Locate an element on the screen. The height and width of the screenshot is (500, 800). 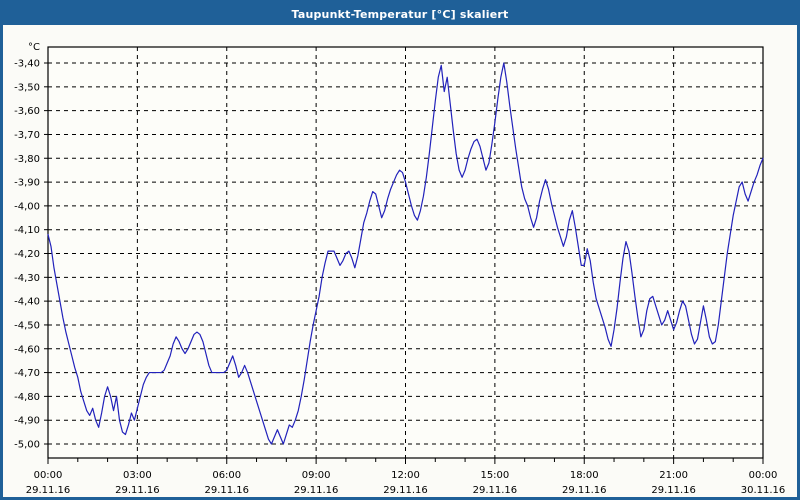
y-tick-label: -4,20 is located at coordinates (27, 254).